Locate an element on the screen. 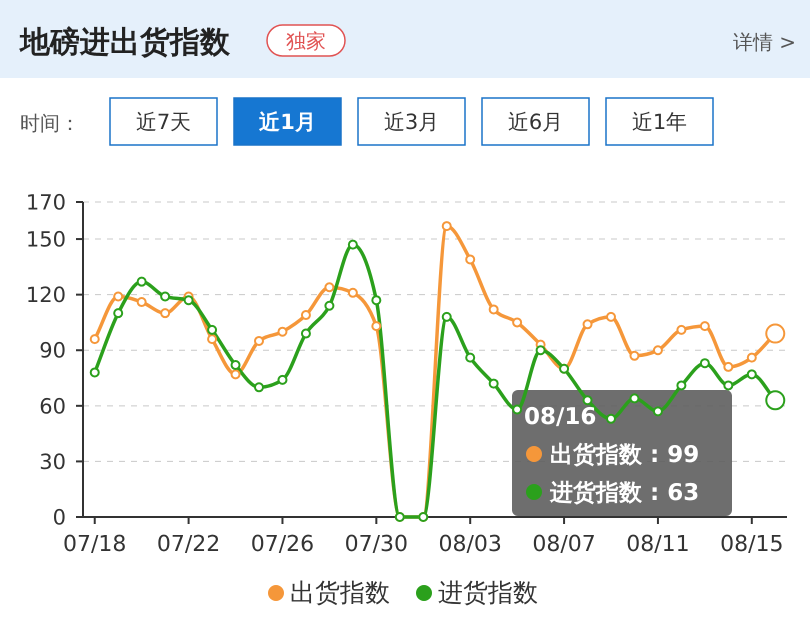 This screenshot has height=624, width=810. y-tick-label: 30 is located at coordinates (52, 462).